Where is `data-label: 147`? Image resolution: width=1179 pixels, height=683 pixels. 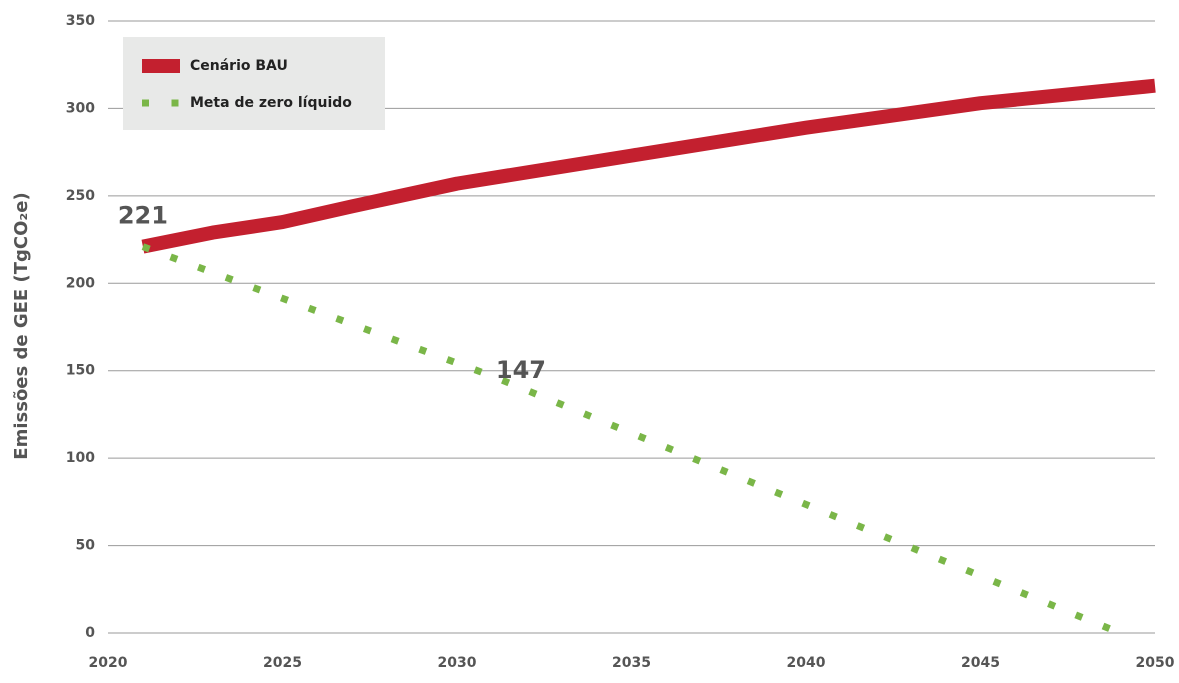
data-label: 147 is located at coordinates (521, 370).